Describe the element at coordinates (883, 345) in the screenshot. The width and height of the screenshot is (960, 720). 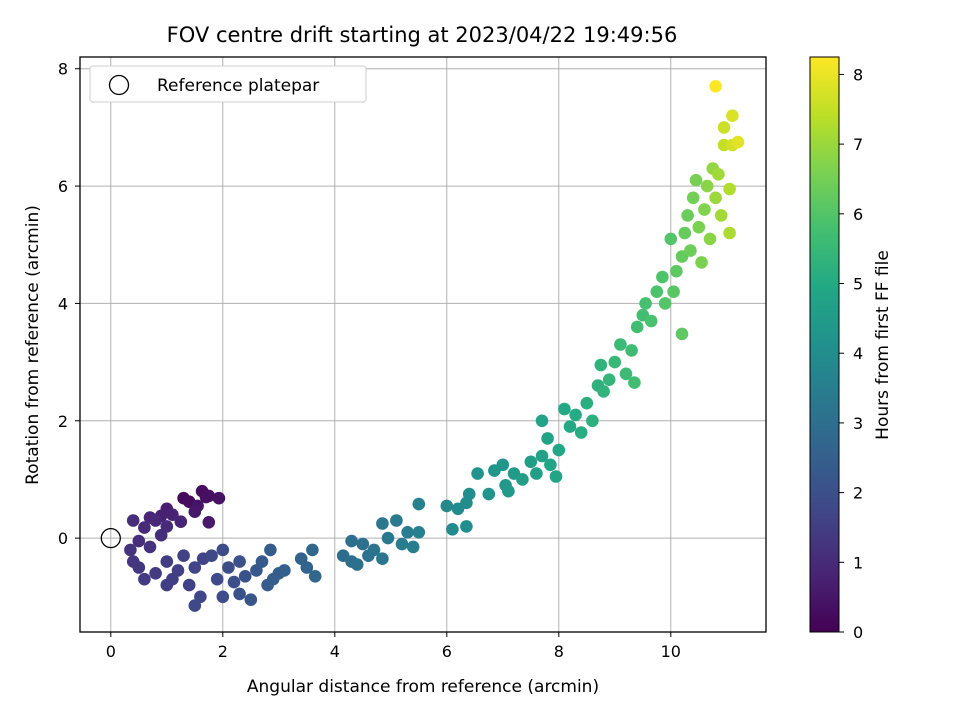
I see `colorbar-label: Hours from first FF file` at that location.